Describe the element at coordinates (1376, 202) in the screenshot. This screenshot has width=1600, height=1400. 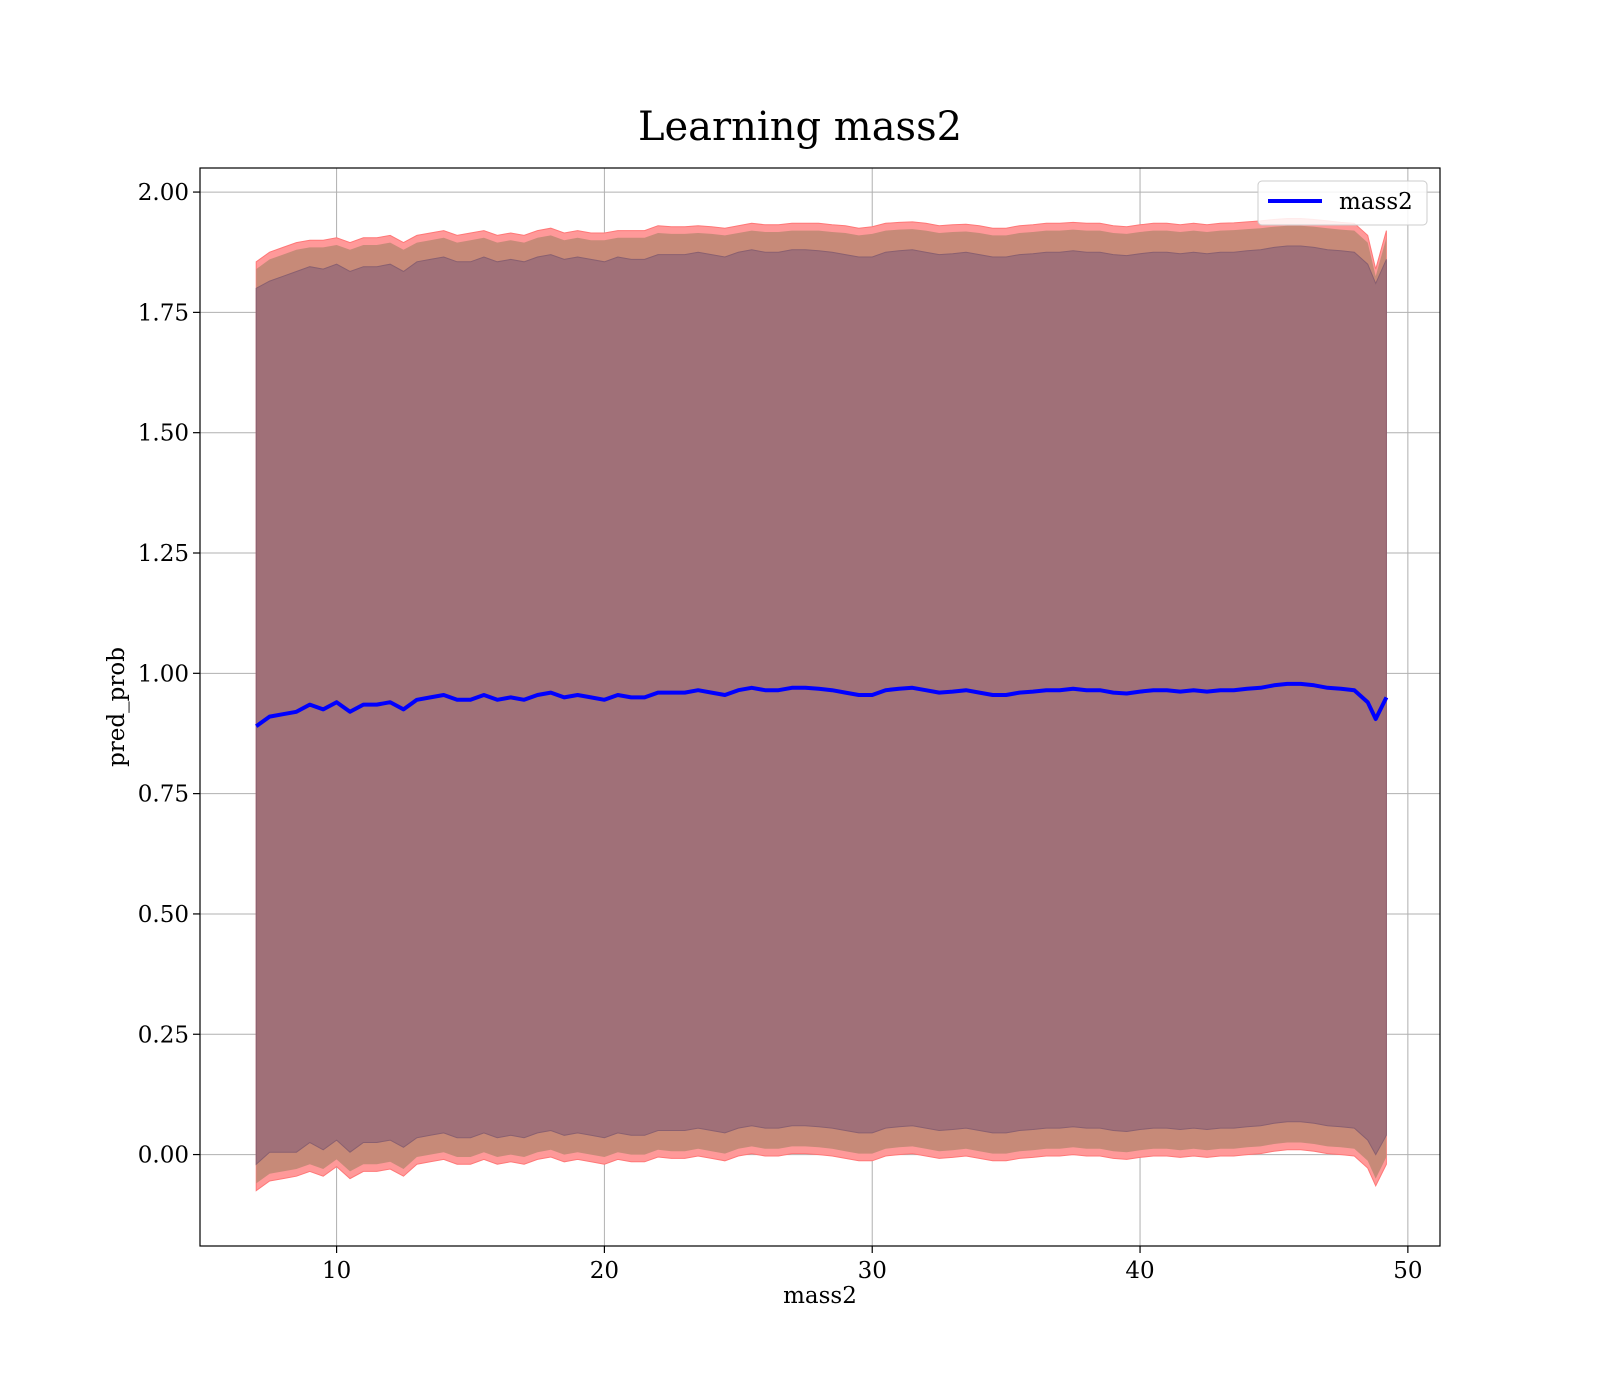
I see `legend-label: mass2` at that location.